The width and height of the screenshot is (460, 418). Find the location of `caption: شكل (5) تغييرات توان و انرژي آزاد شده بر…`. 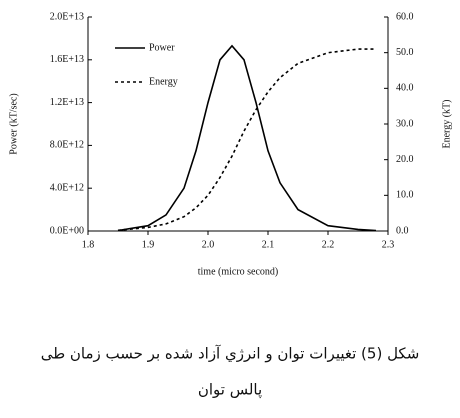

caption: شكل (5) تغييرات توان و انرژي آزاد شده بر… is located at coordinates (230, 354).